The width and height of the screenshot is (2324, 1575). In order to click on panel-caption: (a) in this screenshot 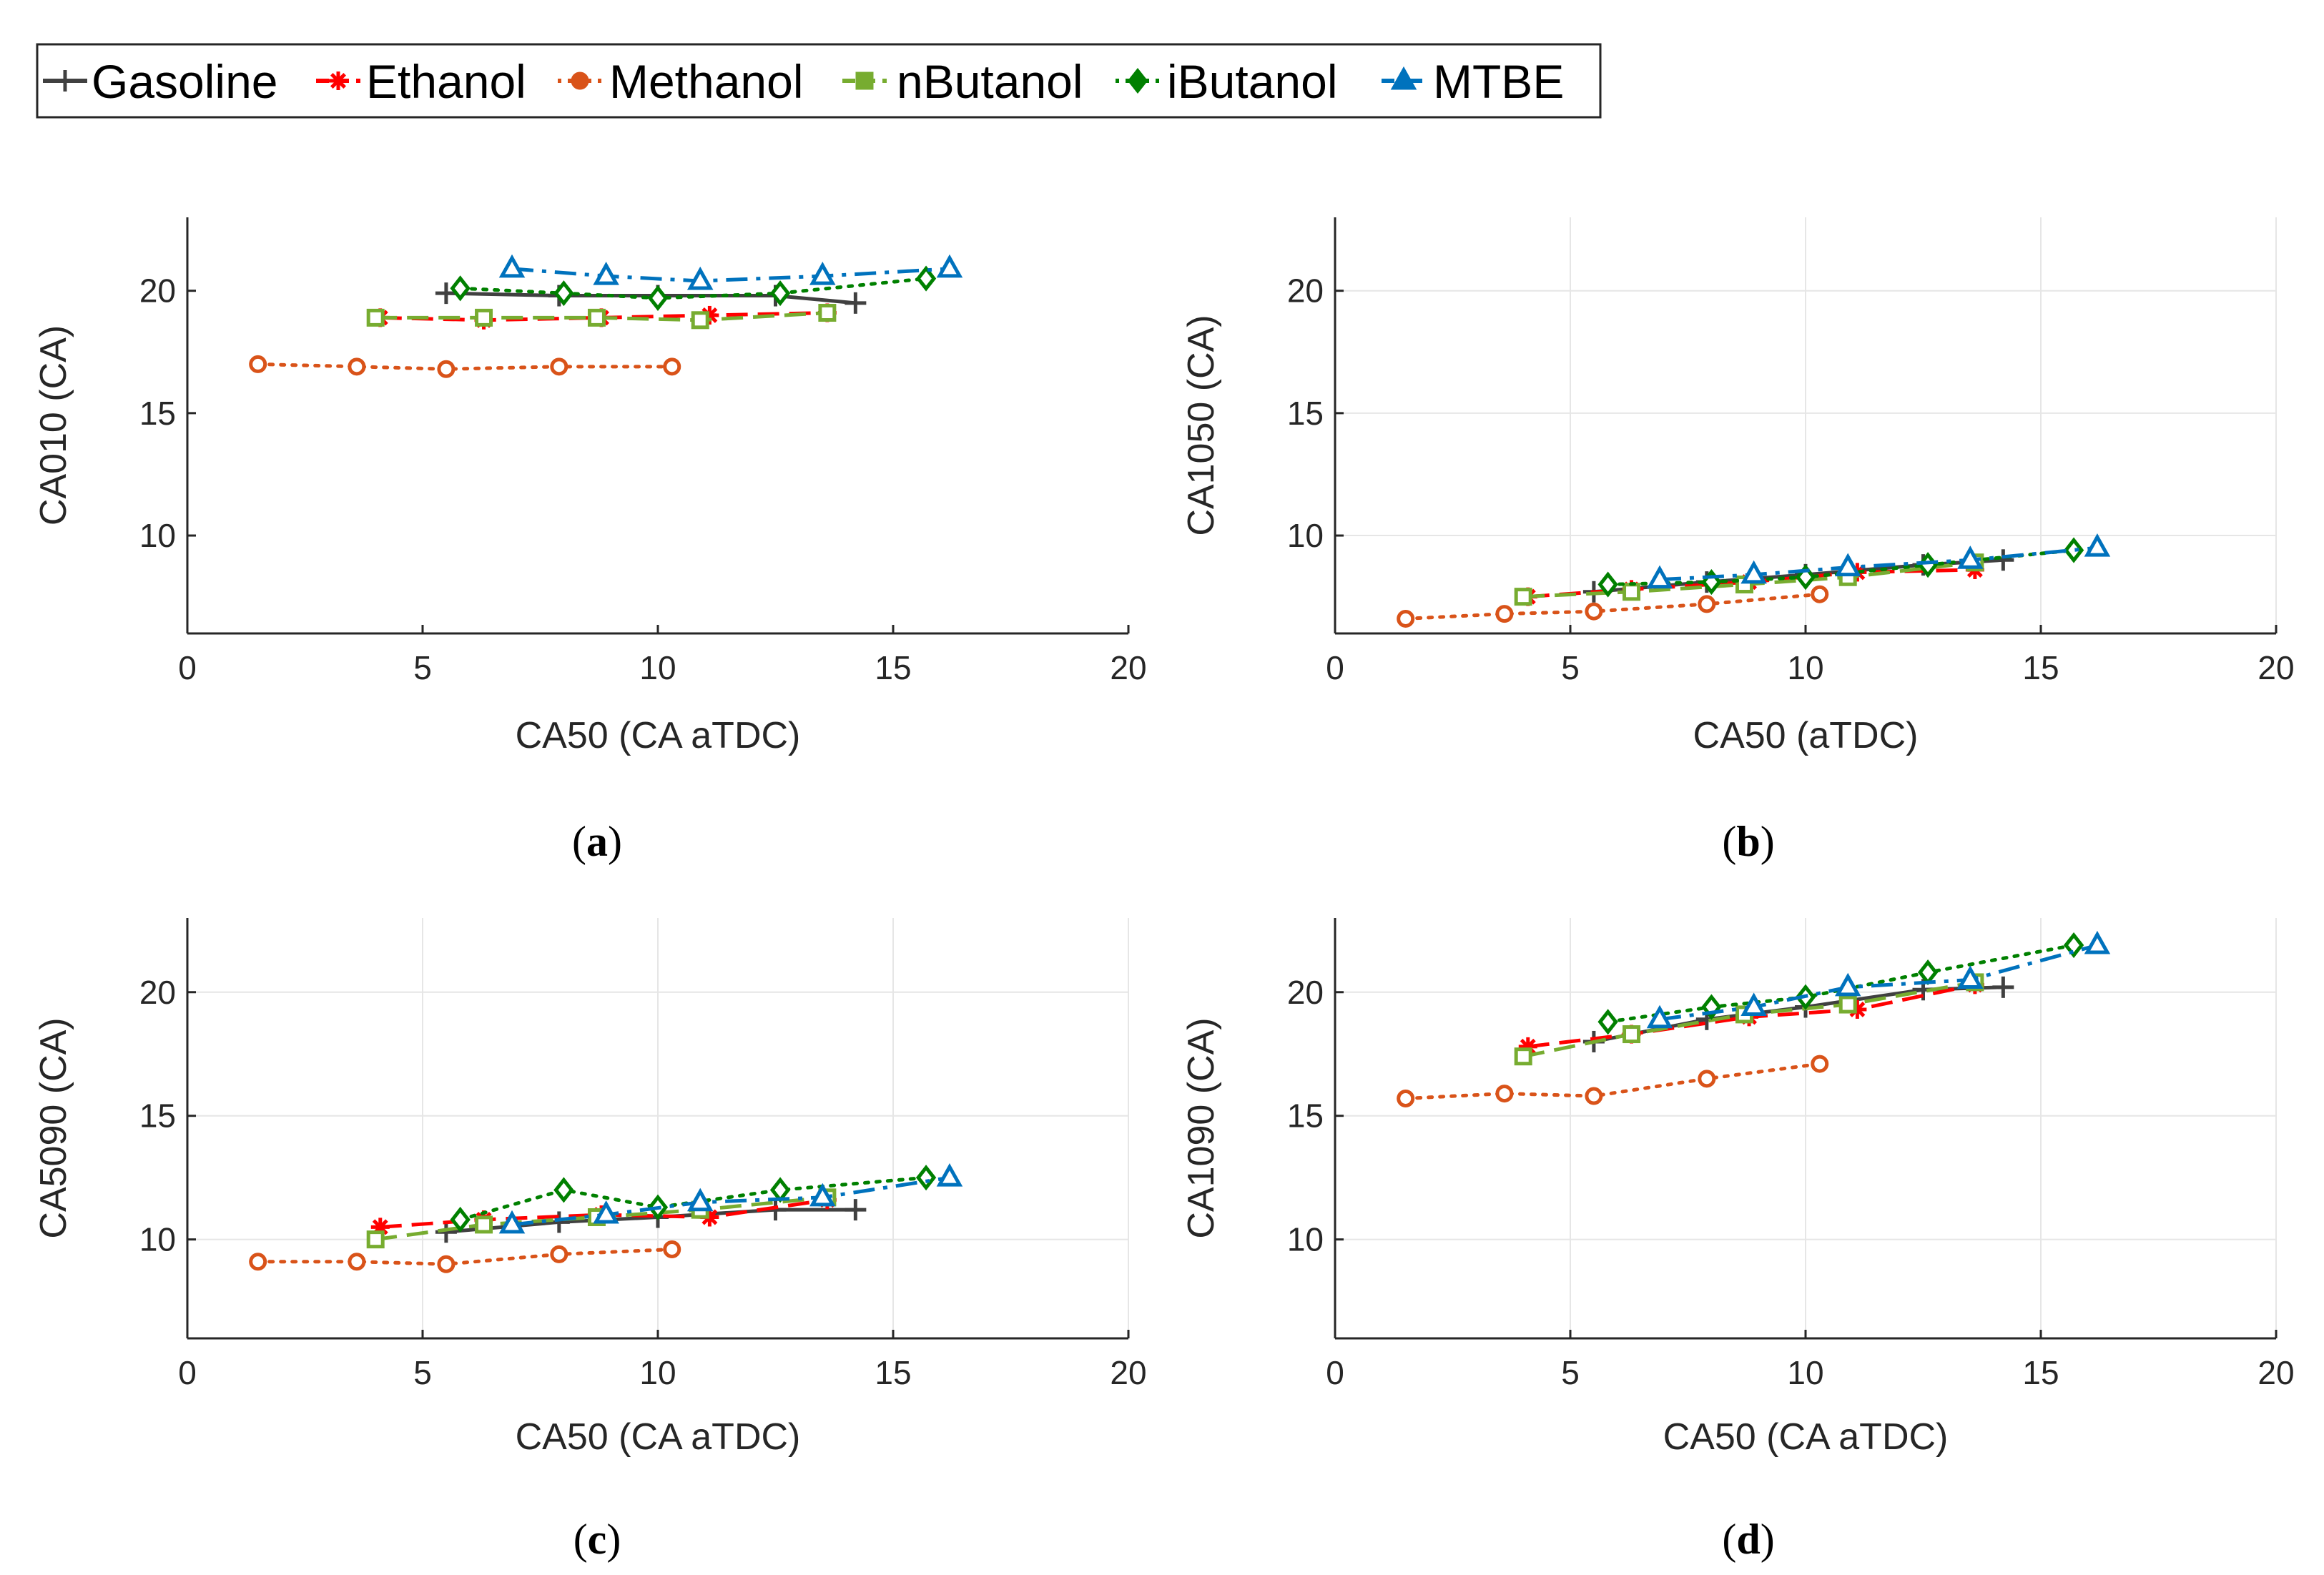, I will do `click(597, 842)`.